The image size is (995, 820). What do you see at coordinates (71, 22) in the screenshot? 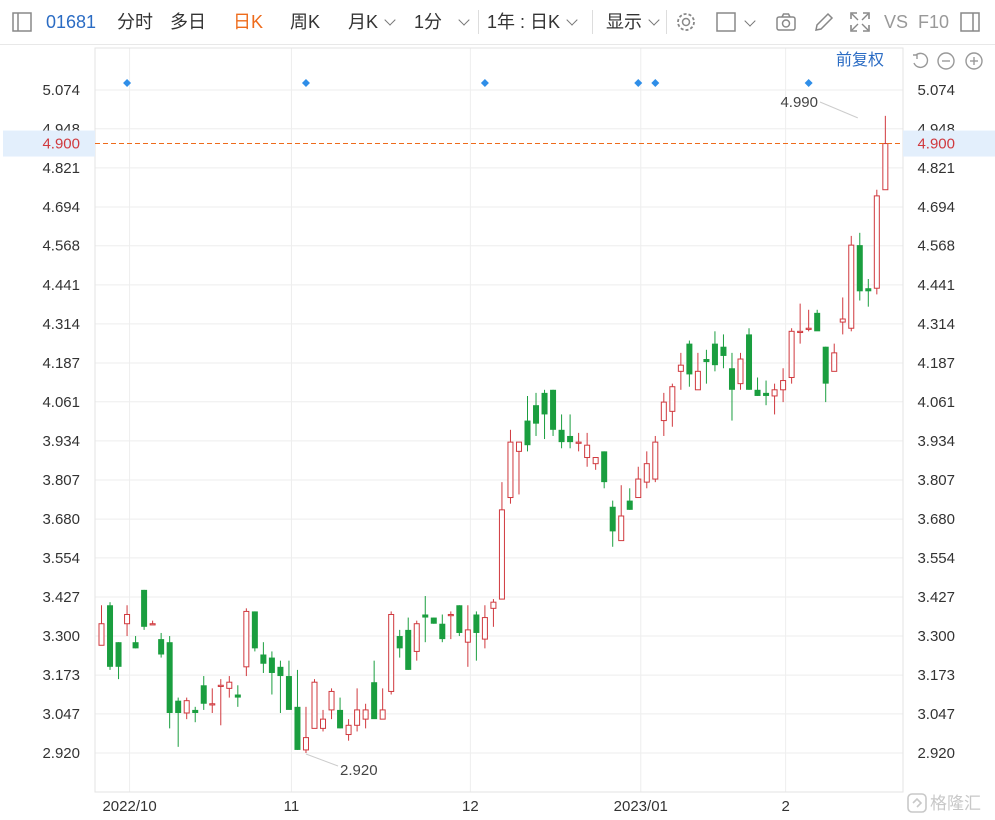
I see `stock-code: 01681` at bounding box center [71, 22].